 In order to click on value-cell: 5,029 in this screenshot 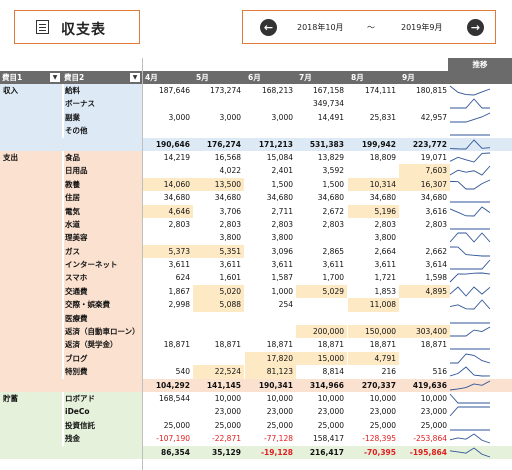, I will do `click(321, 291)`.